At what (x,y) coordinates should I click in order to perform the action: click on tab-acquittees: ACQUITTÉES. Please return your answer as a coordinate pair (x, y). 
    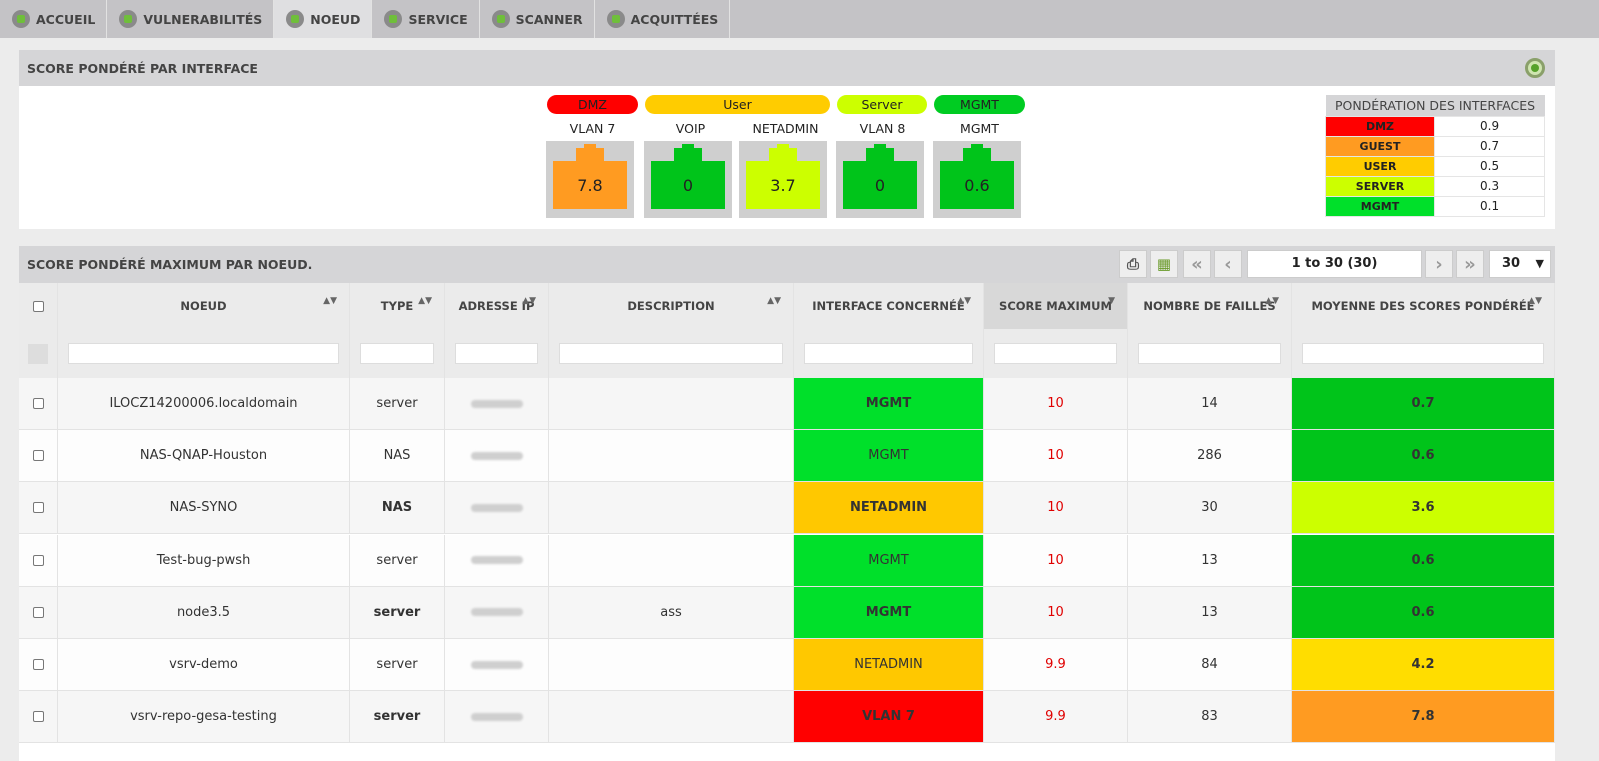
    Looking at the image, I should click on (663, 19).